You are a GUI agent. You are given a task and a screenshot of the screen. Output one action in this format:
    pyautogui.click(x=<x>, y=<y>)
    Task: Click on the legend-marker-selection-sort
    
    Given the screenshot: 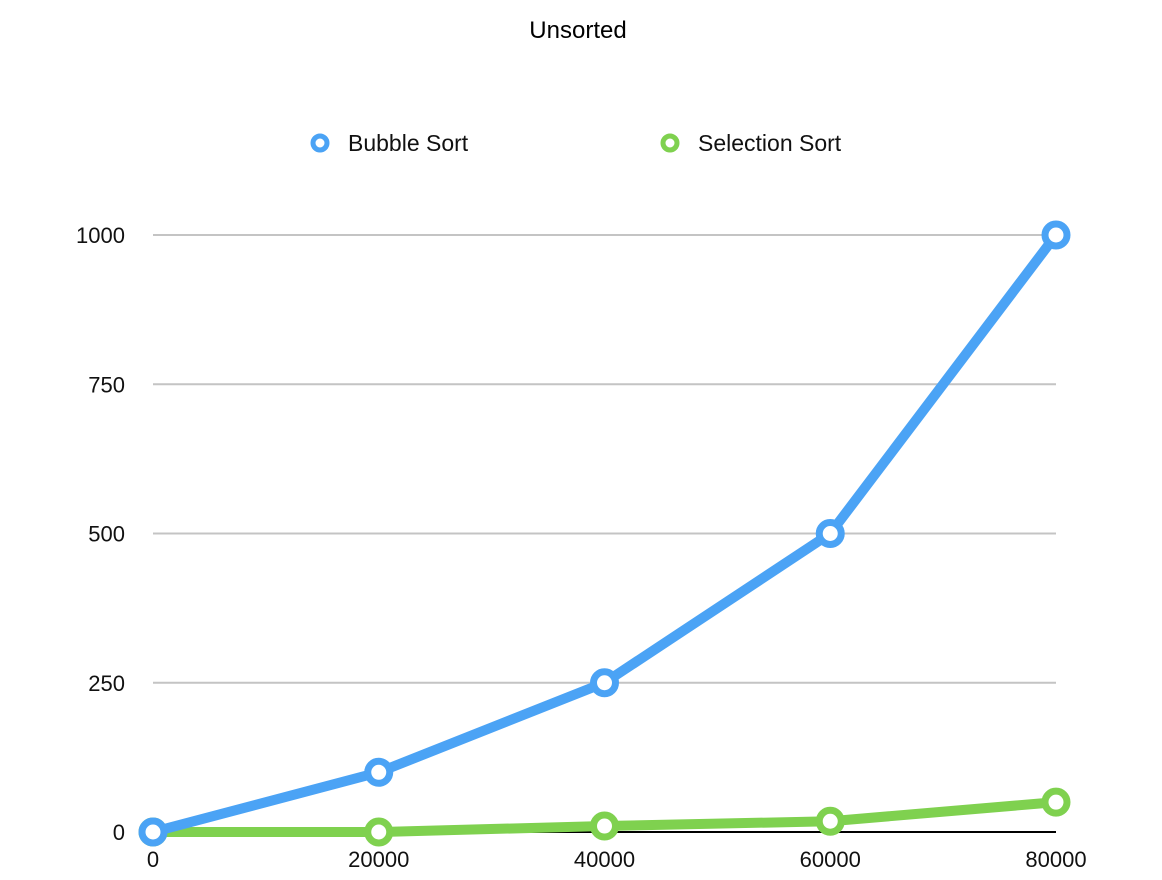 What is the action you would take?
    pyautogui.click(x=670, y=143)
    